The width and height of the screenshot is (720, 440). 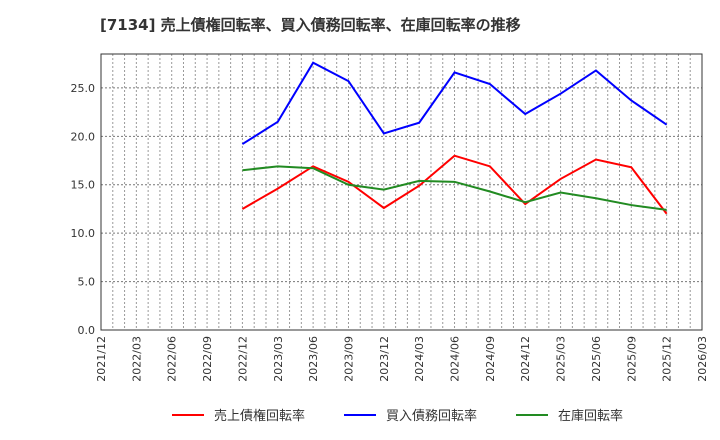 I want to click on y-tick-label: 20.0, so click(x=83, y=136).